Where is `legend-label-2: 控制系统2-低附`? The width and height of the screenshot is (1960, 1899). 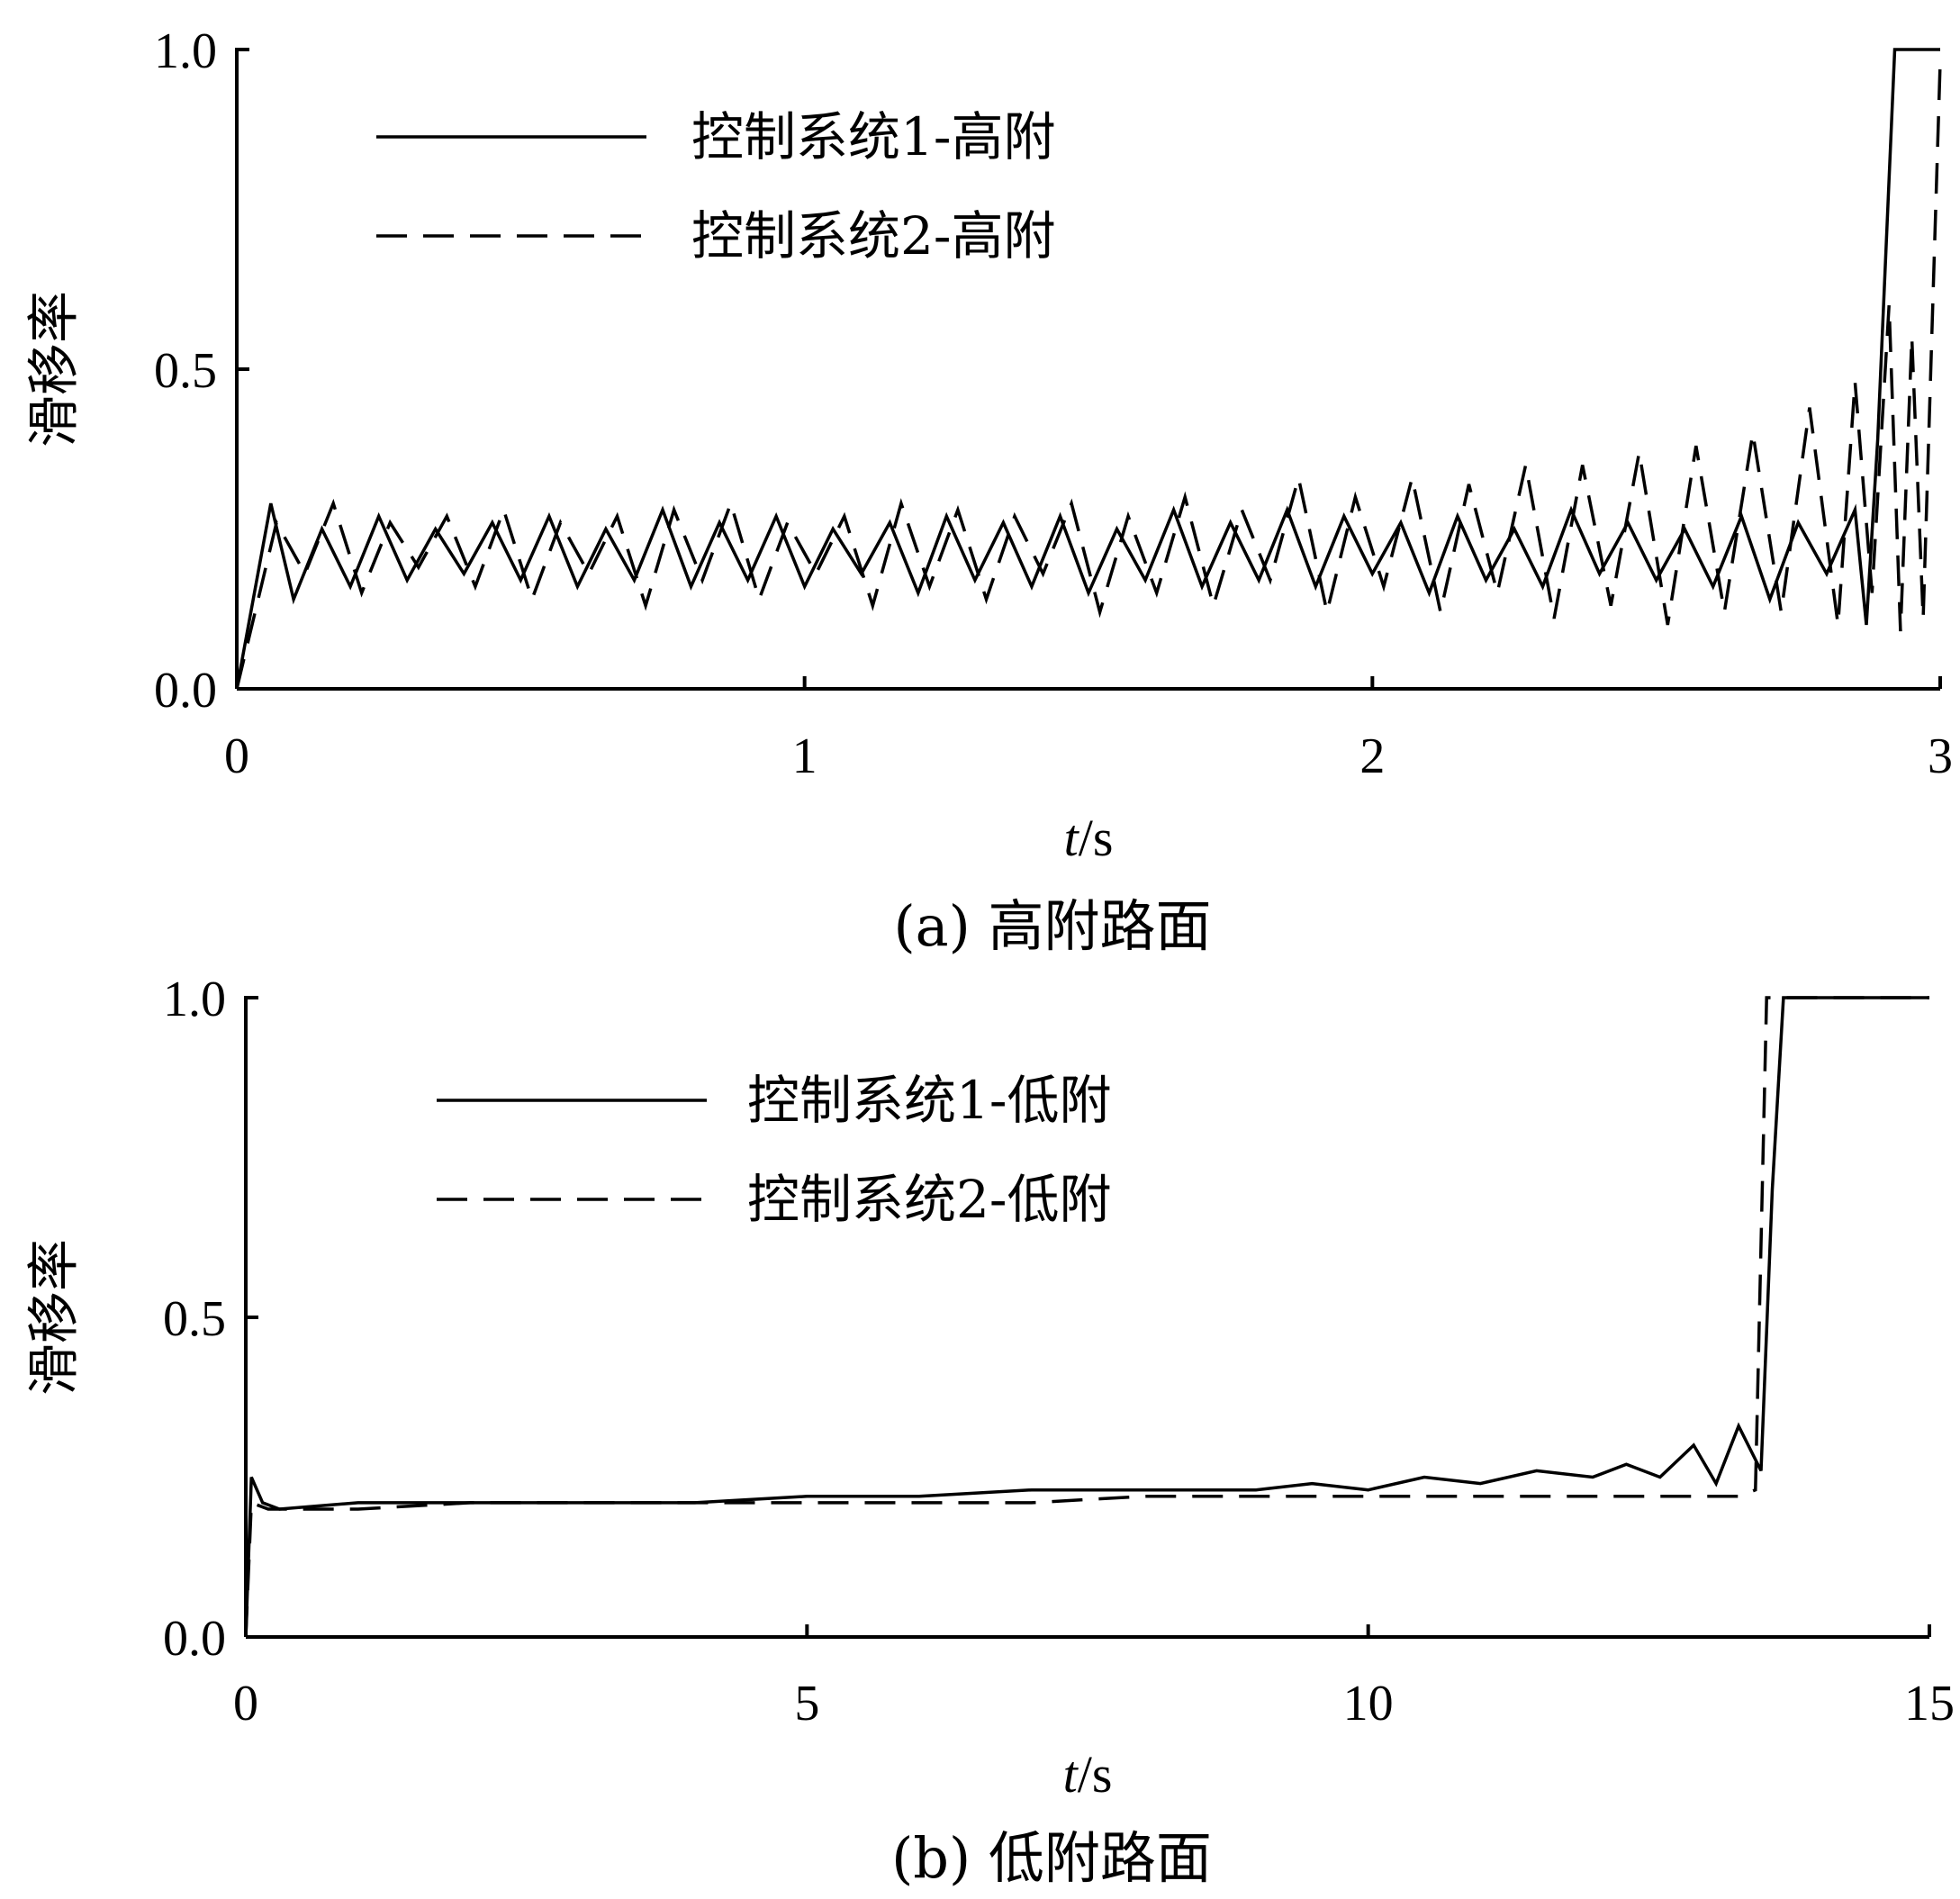 legend-label-2: 控制系统2-低附 is located at coordinates (929, 1199).